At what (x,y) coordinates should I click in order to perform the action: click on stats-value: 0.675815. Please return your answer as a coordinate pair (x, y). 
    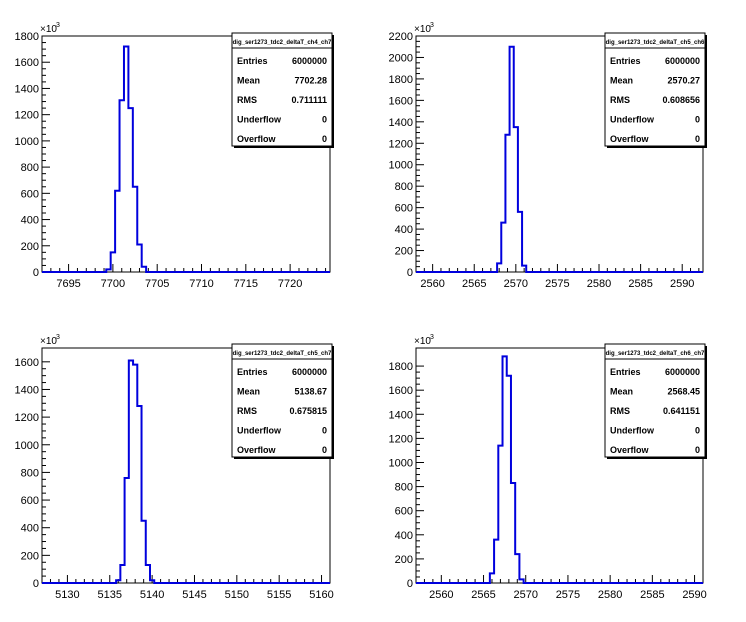
    Looking at the image, I should click on (308, 411).